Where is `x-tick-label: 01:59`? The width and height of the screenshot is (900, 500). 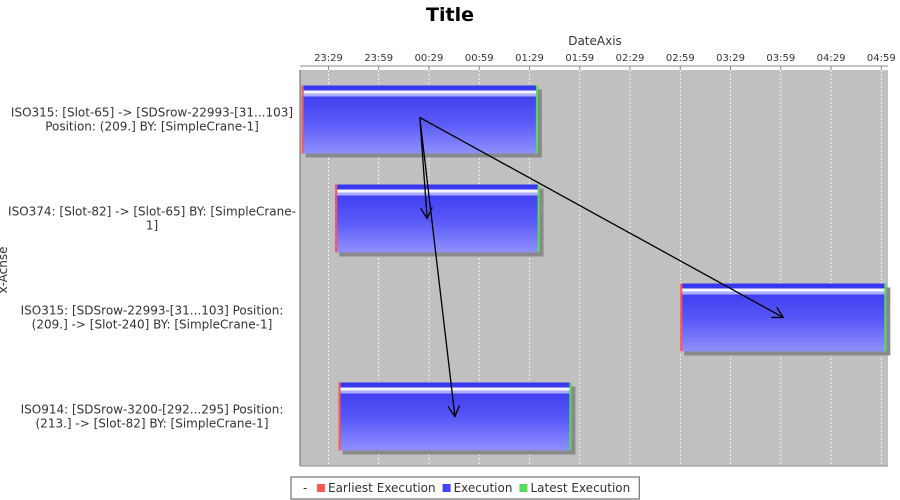 x-tick-label: 01:59 is located at coordinates (579, 58).